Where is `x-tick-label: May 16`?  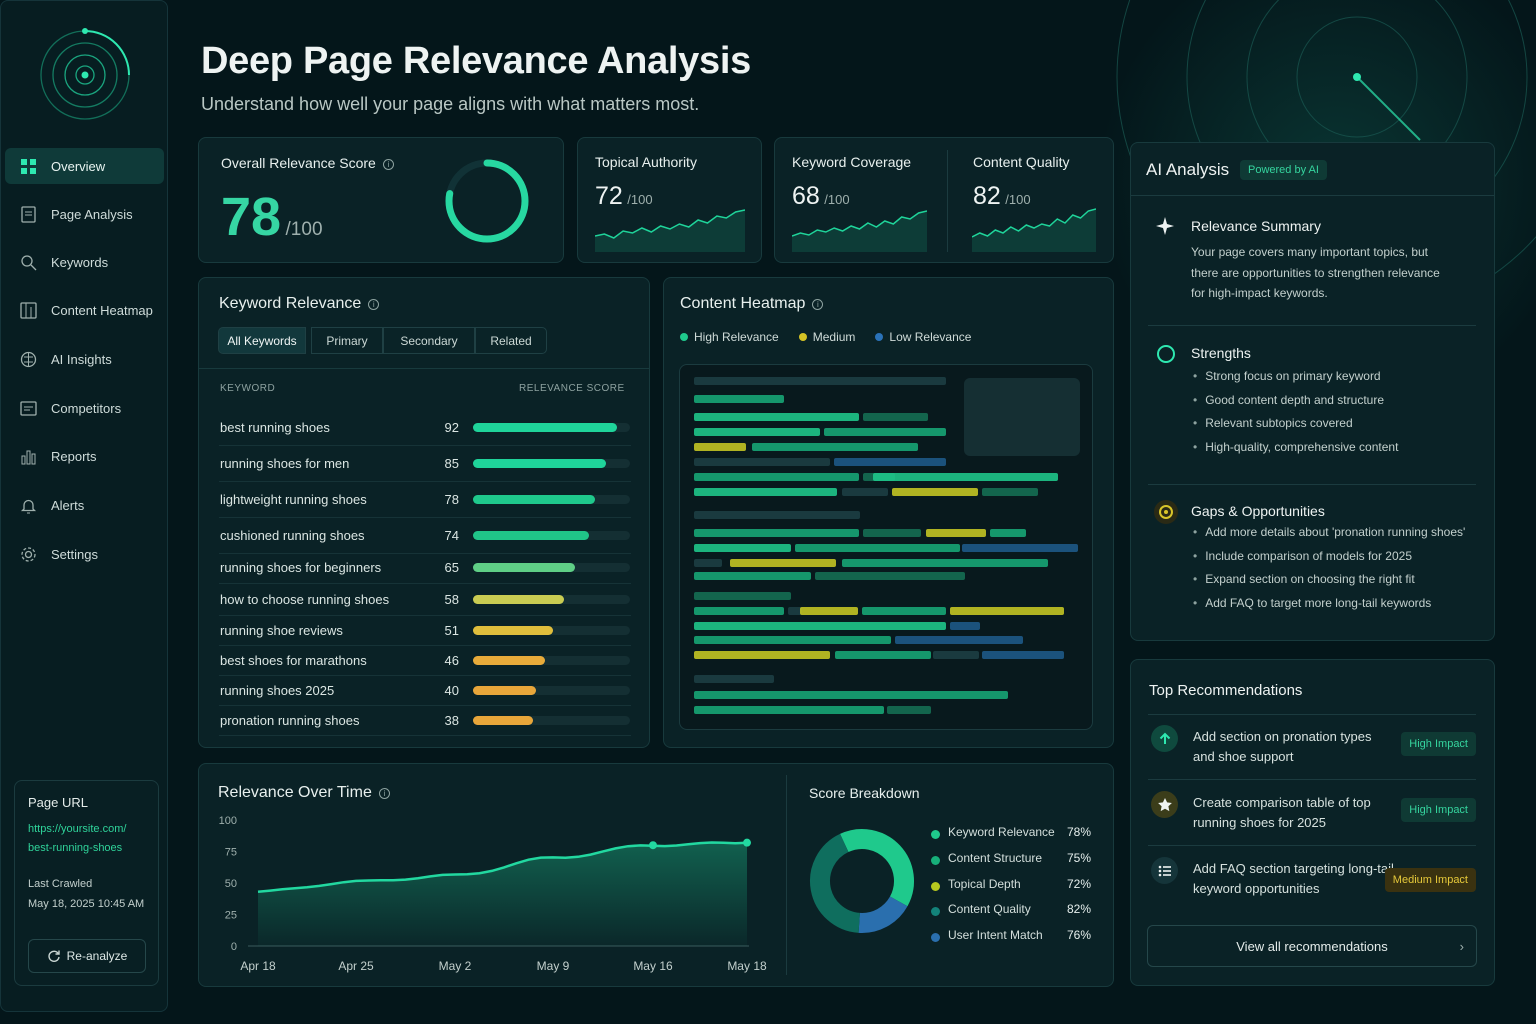
x-tick-label: May 16 is located at coordinates (653, 966).